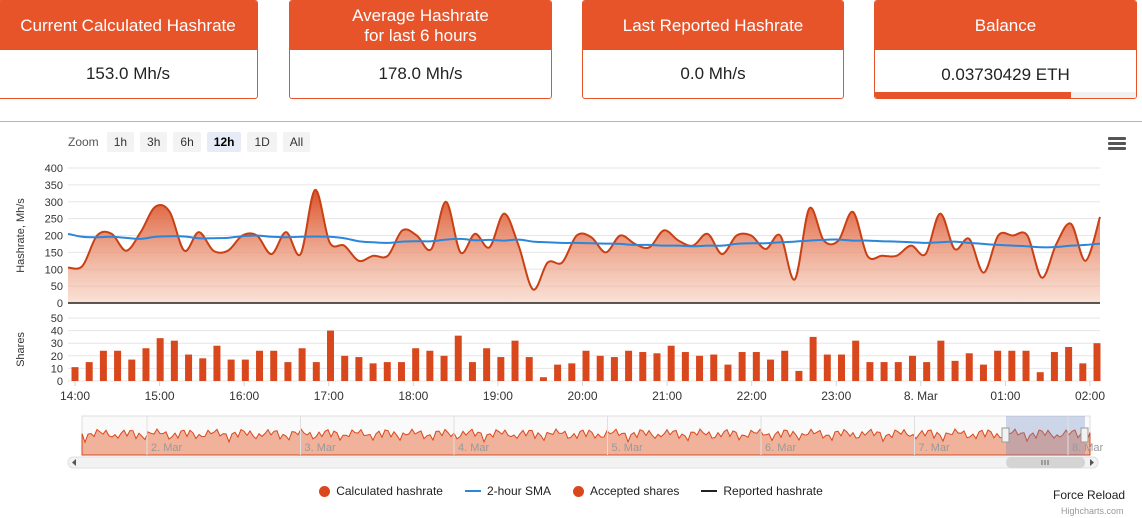 The height and width of the screenshot is (518, 1142). What do you see at coordinates (628, 448) in the screenshot?
I see `navigator-tick-label: 5. Mar` at bounding box center [628, 448].